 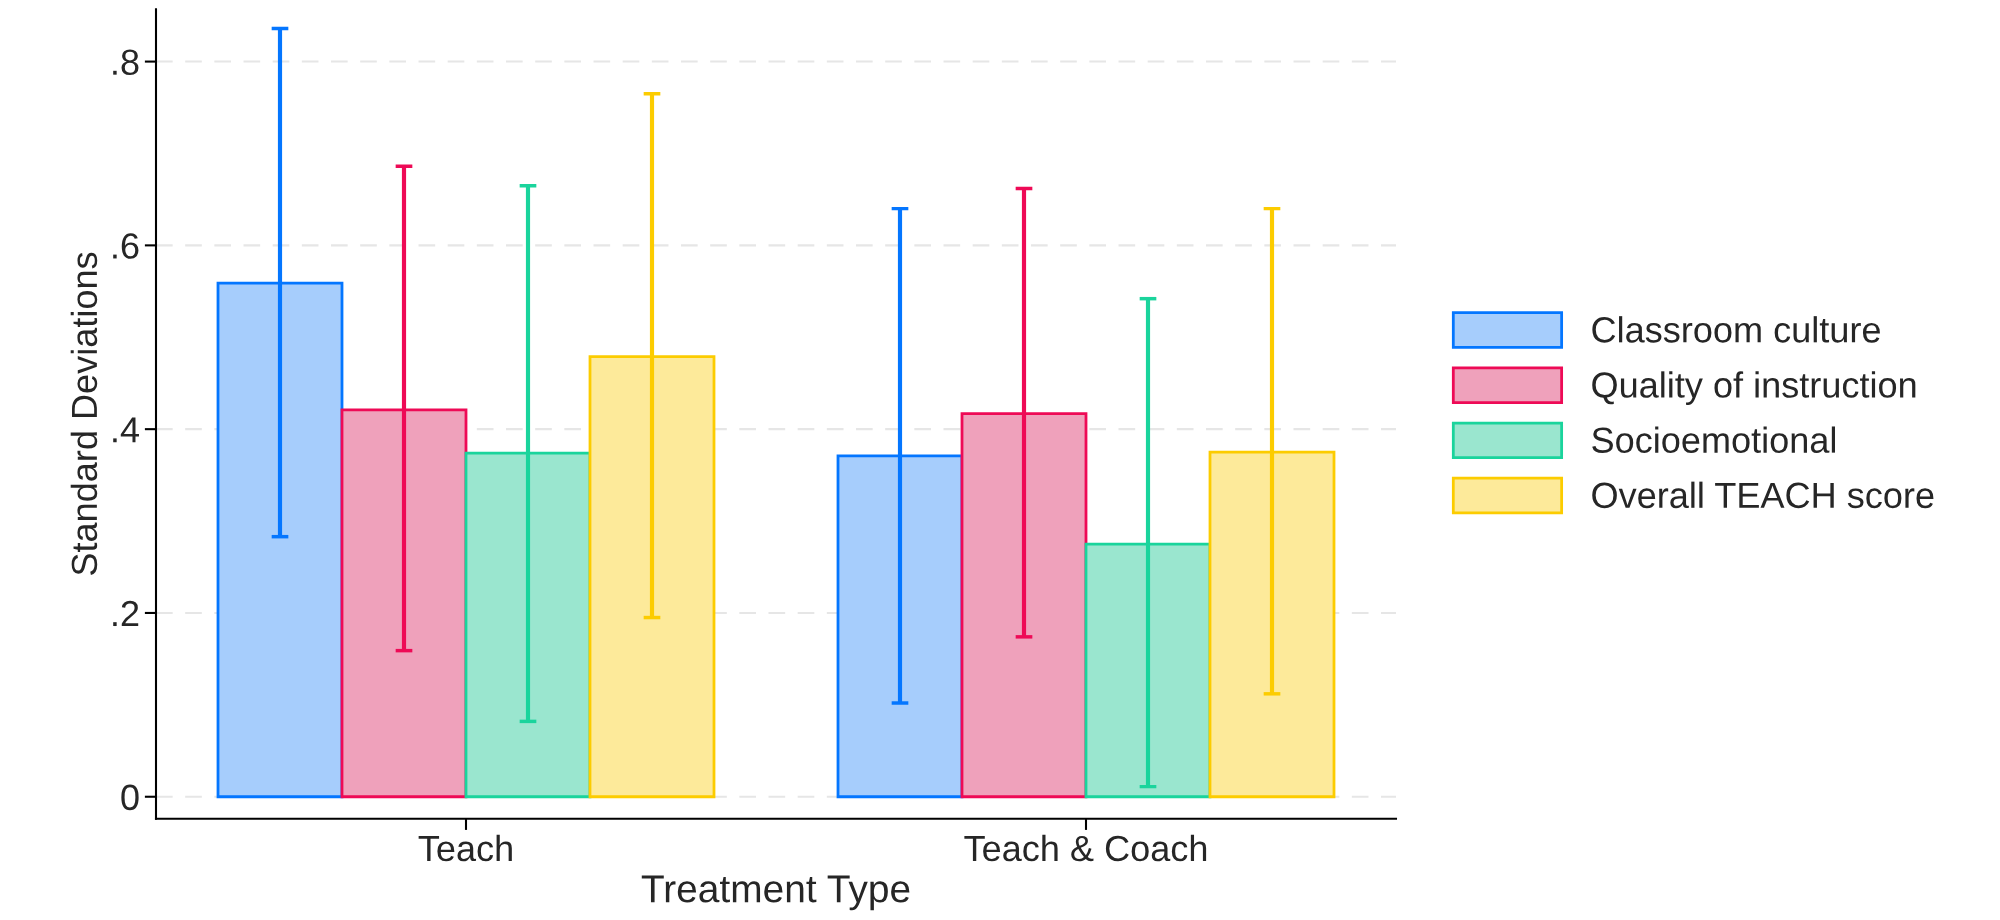 I want to click on y-axis-title: Standard Deviations, so click(x=84, y=413).